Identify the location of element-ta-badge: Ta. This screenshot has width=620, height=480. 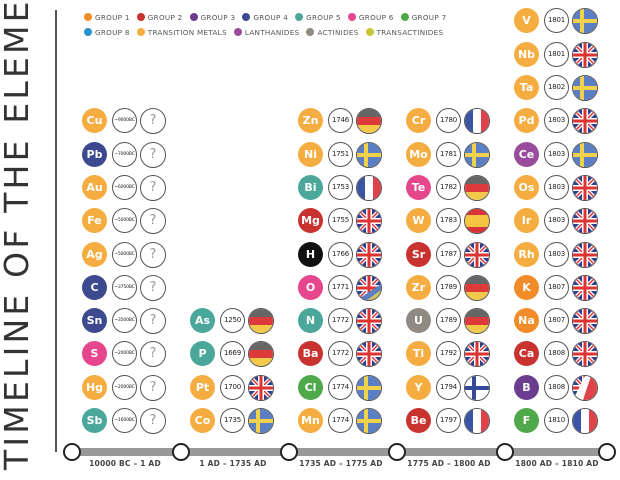
(526, 87).